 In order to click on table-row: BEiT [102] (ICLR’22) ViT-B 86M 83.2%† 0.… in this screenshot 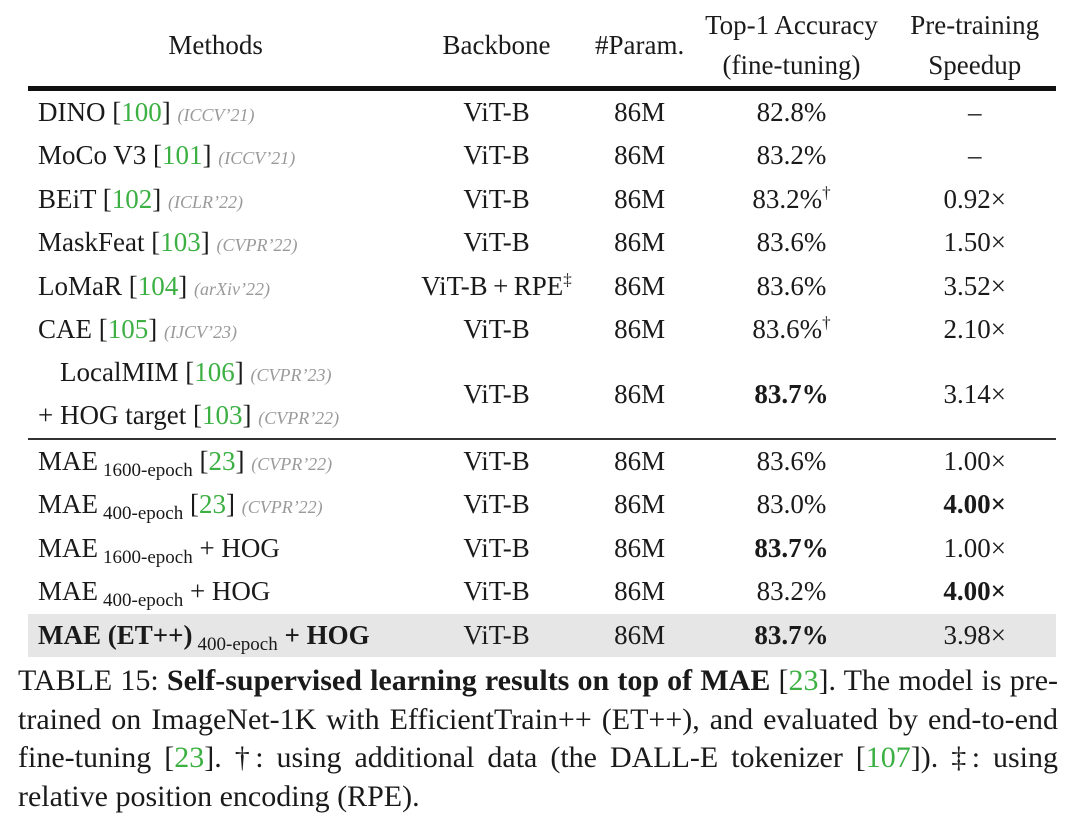, I will do `click(542, 200)`.